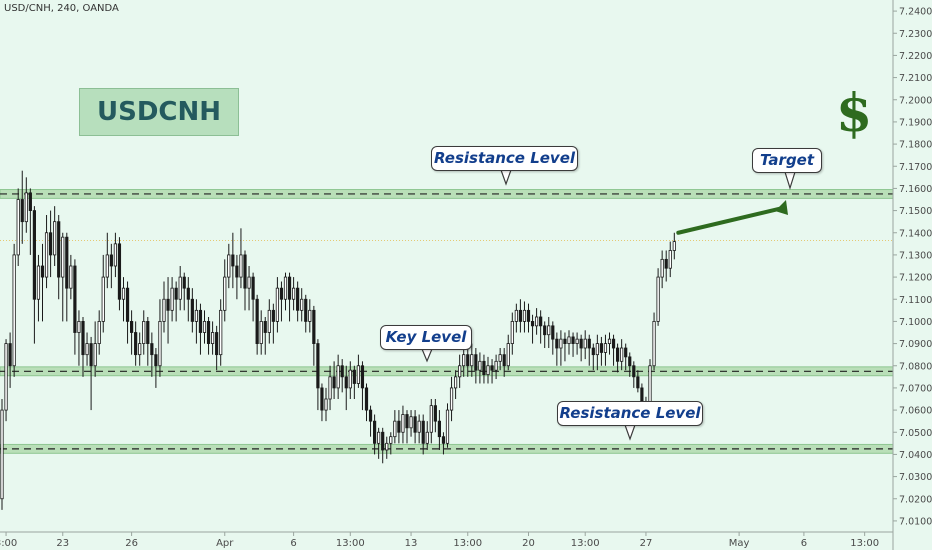 This screenshot has height=550, width=932. I want to click on price-tick-label: 7.22000, so click(915, 56).